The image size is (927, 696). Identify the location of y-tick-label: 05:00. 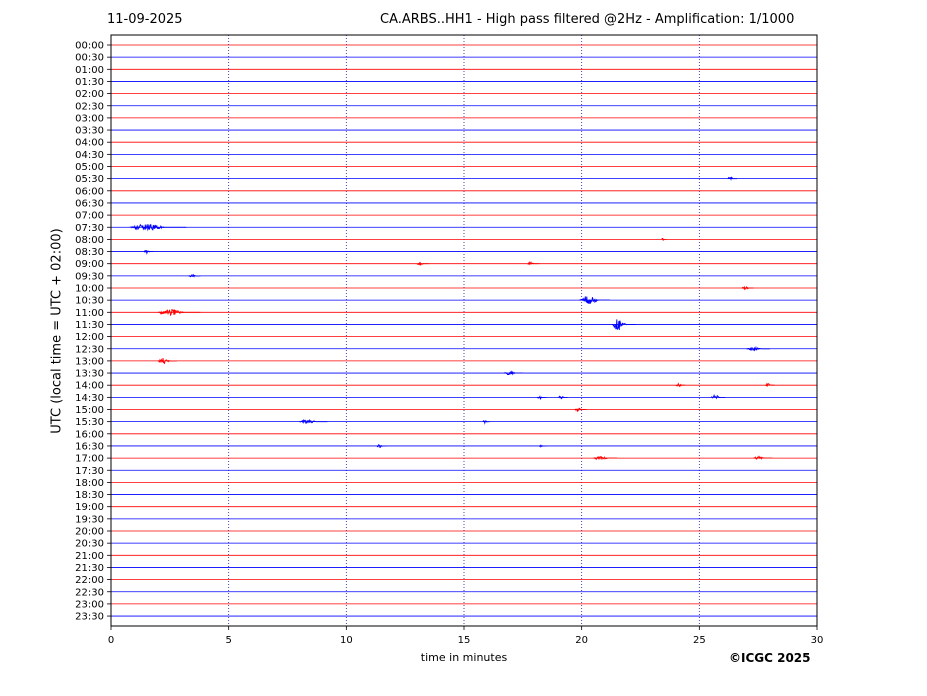
(89, 167).